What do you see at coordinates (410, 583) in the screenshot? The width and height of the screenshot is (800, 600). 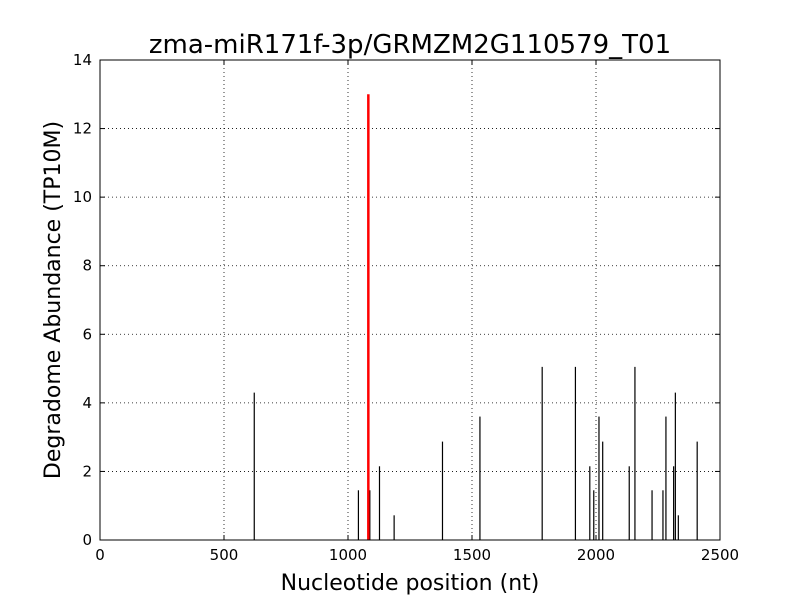 I see `x-axis-label: Nucleotide position (nt)` at bounding box center [410, 583].